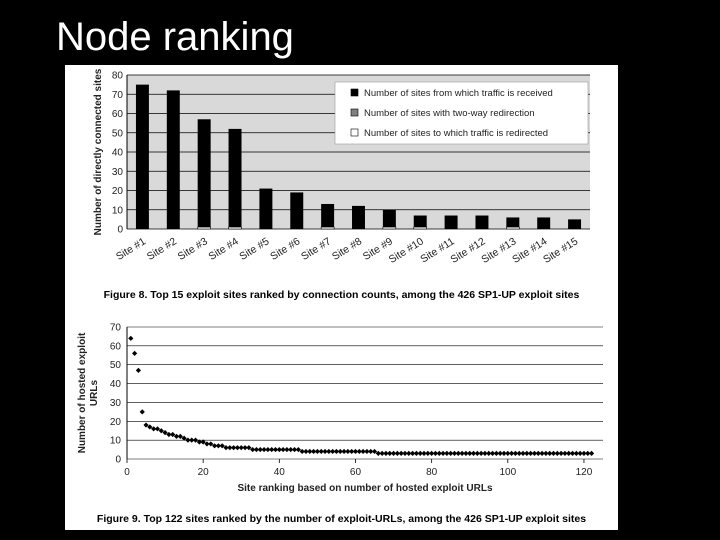 Image resolution: width=720 pixels, height=540 pixels. Describe the element at coordinates (127, 472) in the screenshot. I see `x-tick-label: 0` at that location.